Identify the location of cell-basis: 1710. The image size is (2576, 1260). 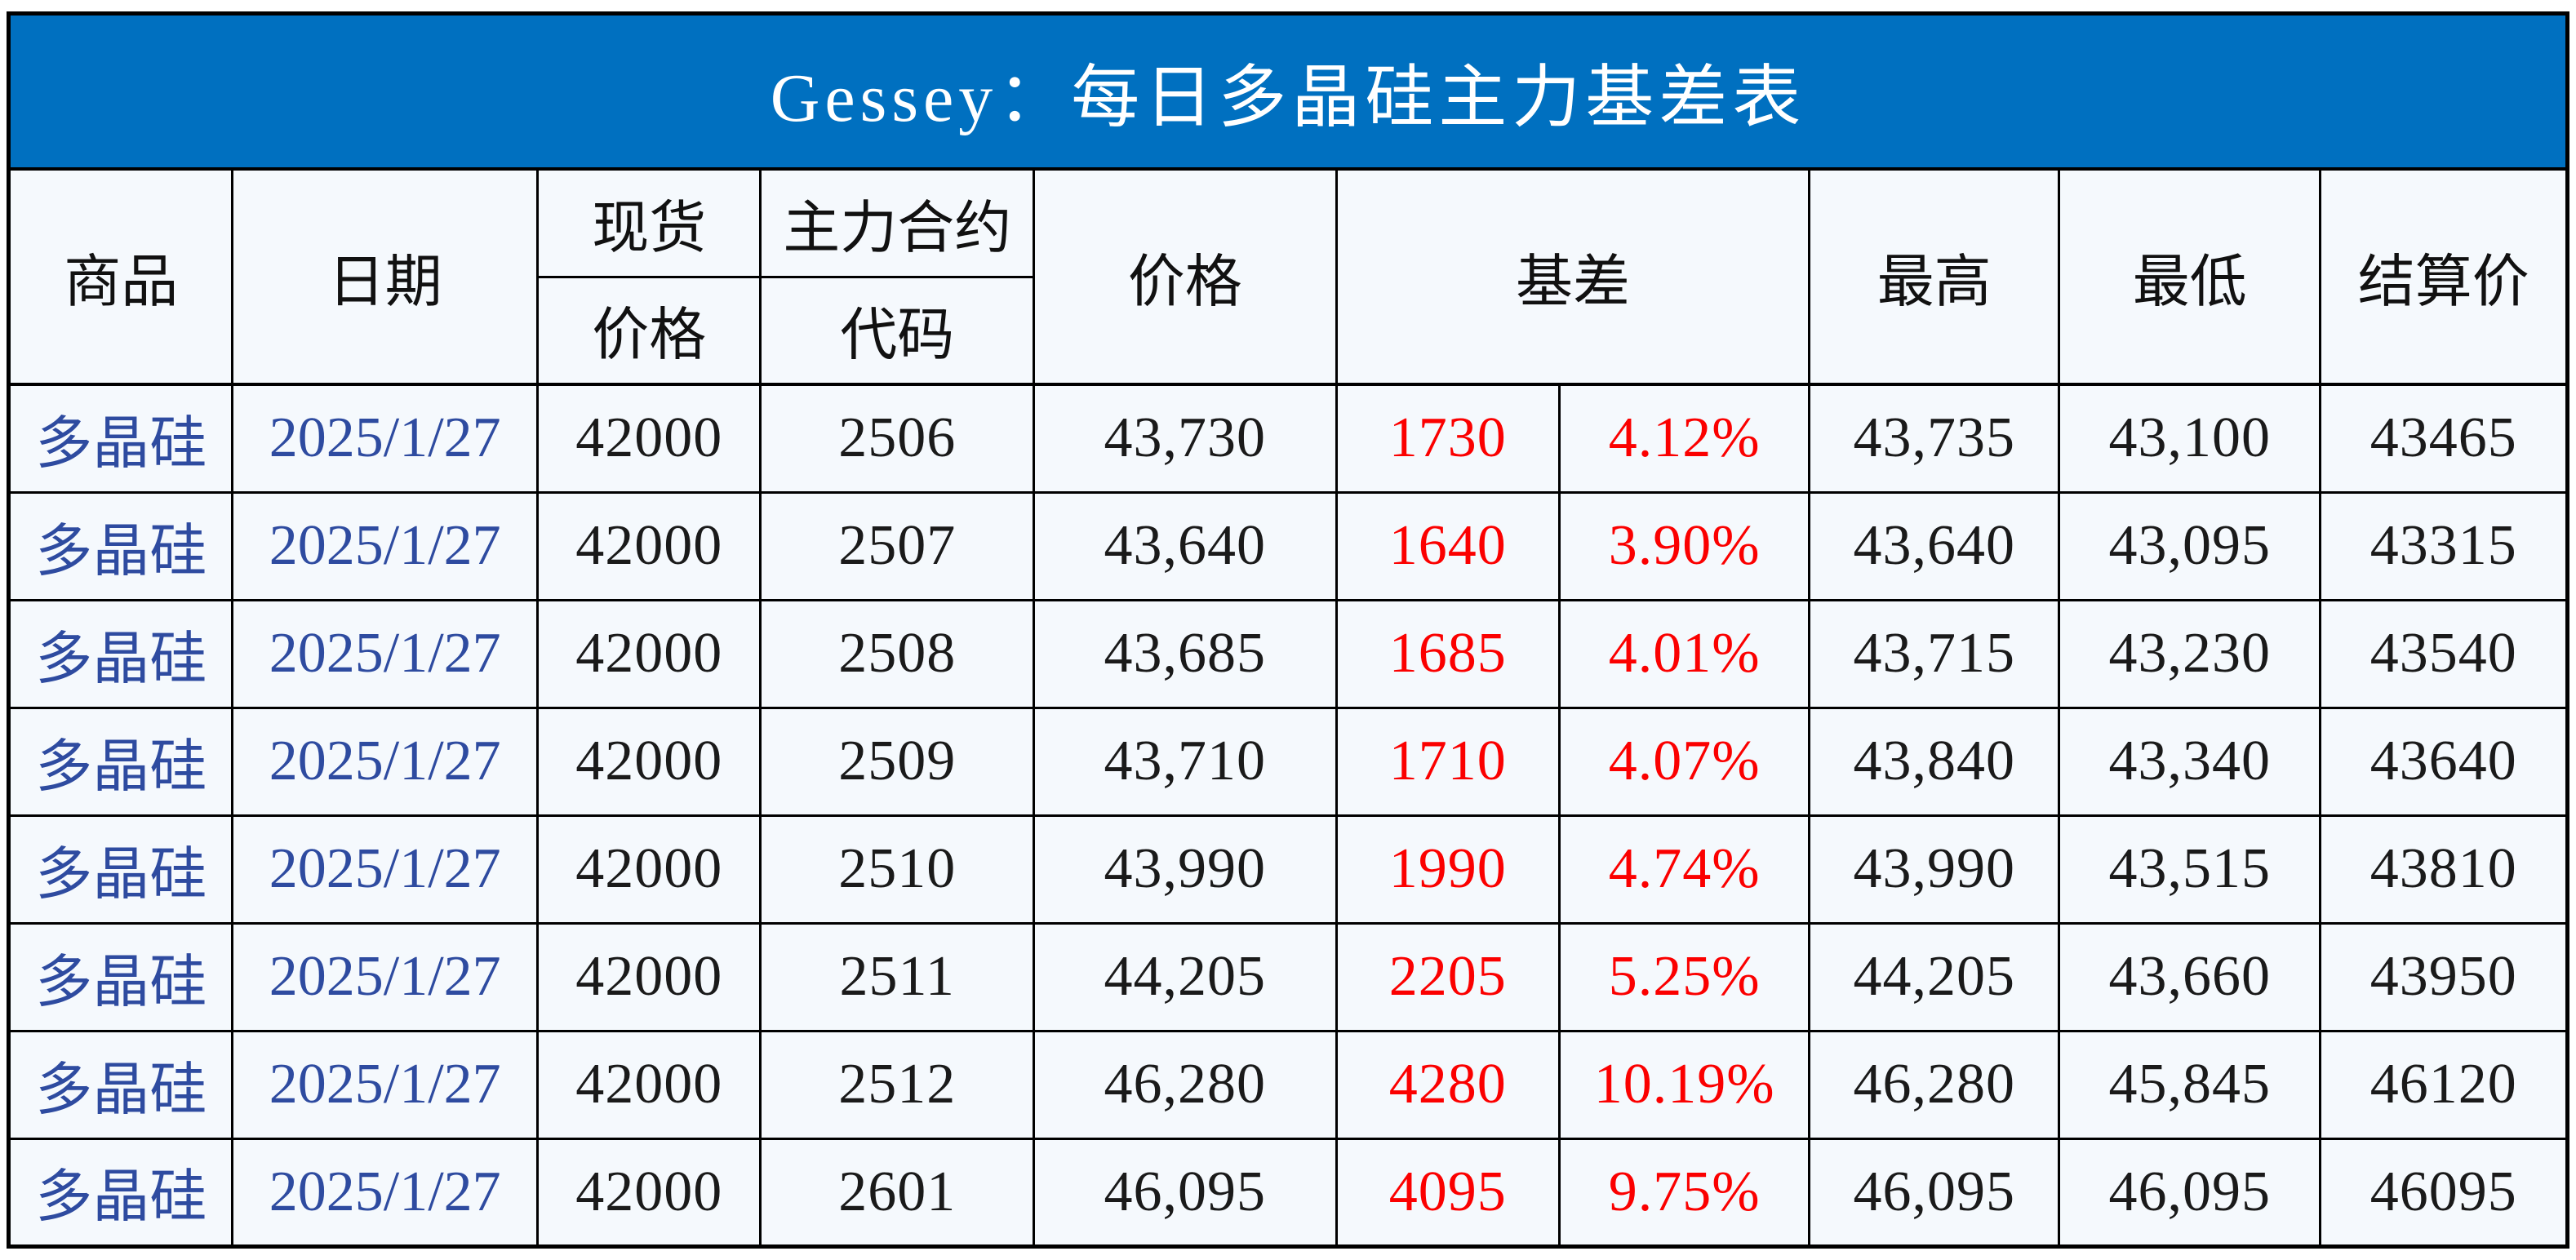
(1448, 761).